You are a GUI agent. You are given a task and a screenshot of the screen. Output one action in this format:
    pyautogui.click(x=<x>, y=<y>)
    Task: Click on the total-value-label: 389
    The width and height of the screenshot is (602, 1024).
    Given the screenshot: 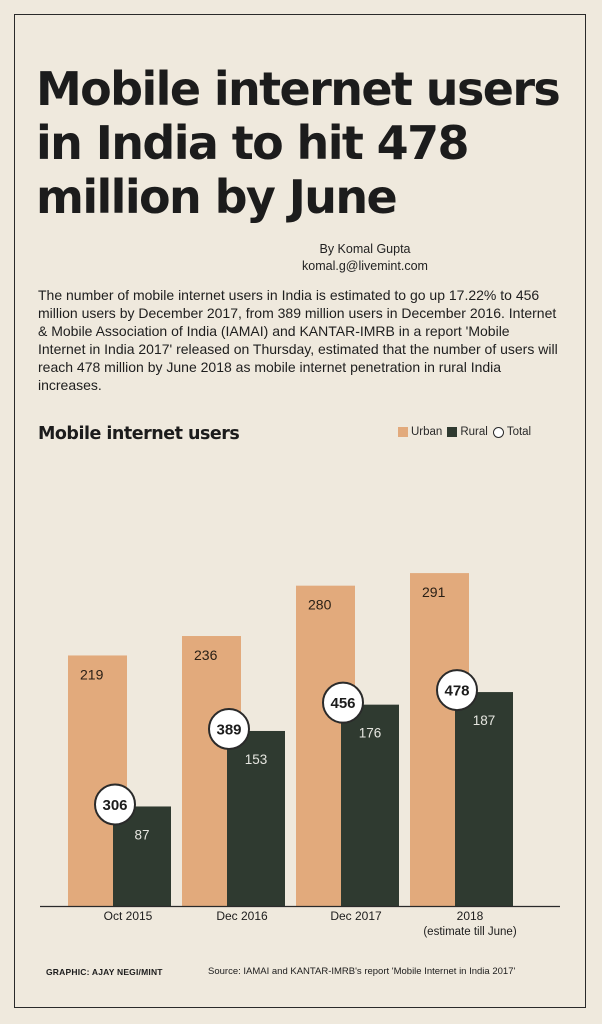 What is the action you would take?
    pyautogui.click(x=228, y=729)
    